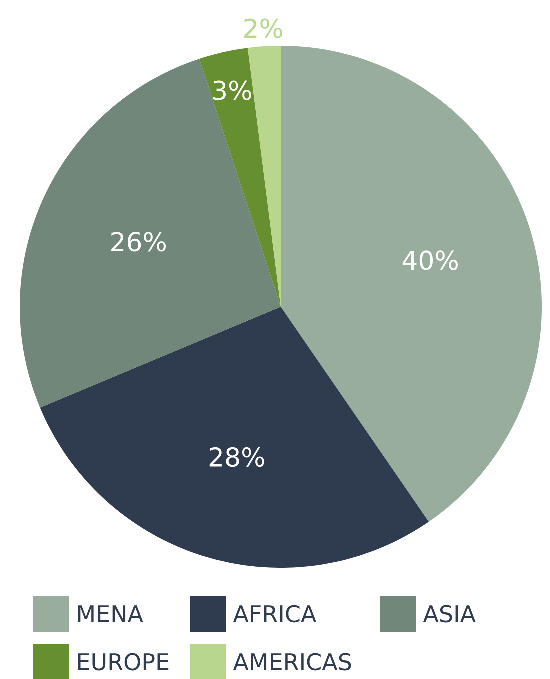 Image resolution: width=550 pixels, height=679 pixels. I want to click on legend-label: AMERICAS, so click(292, 662).